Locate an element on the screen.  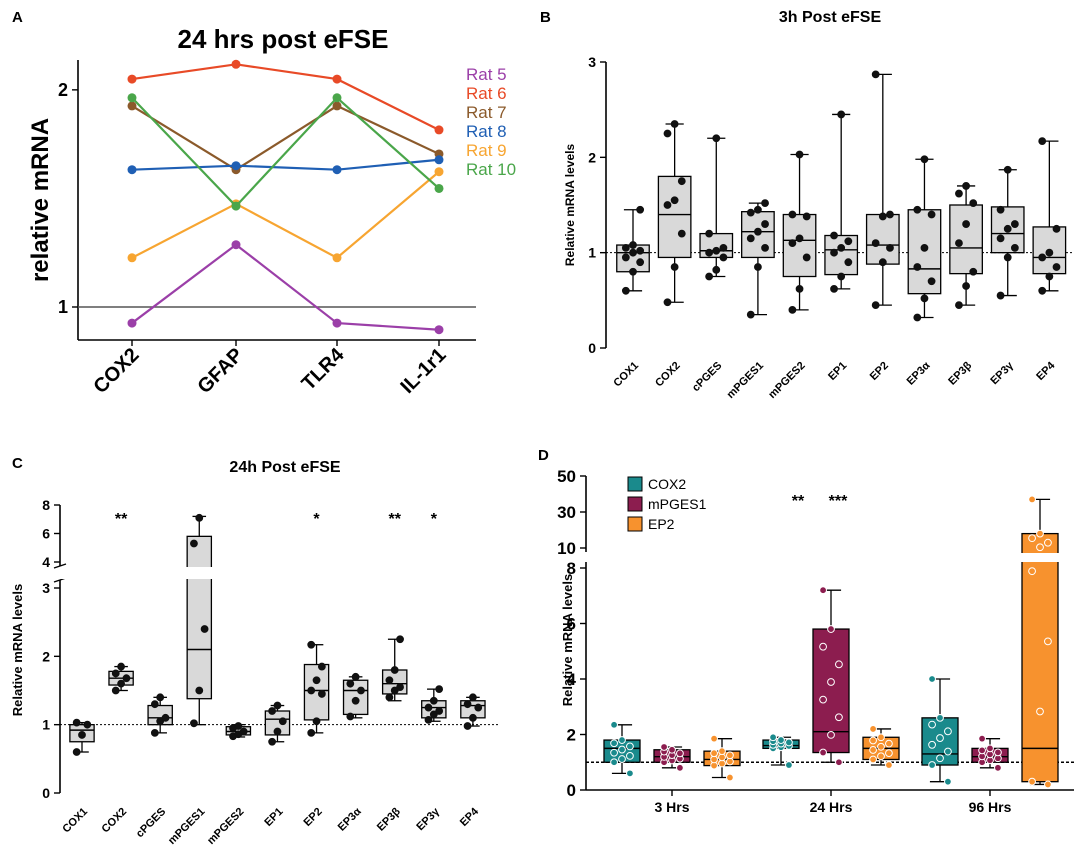
panel-c-3-data-point is located at coordinates (199, 517).